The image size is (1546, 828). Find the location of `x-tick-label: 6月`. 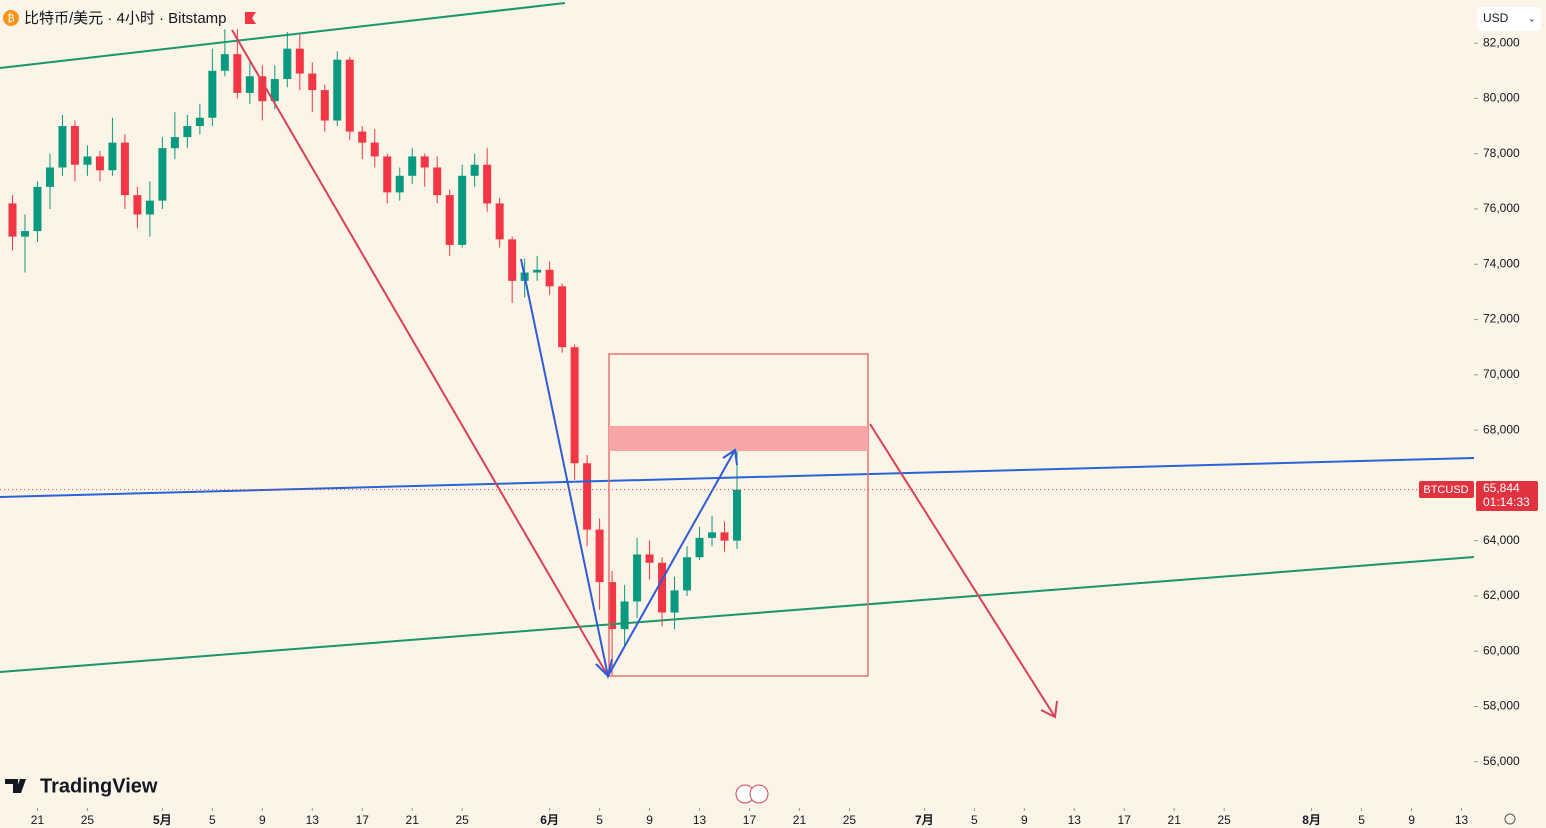

x-tick-label: 6月 is located at coordinates (549, 820).